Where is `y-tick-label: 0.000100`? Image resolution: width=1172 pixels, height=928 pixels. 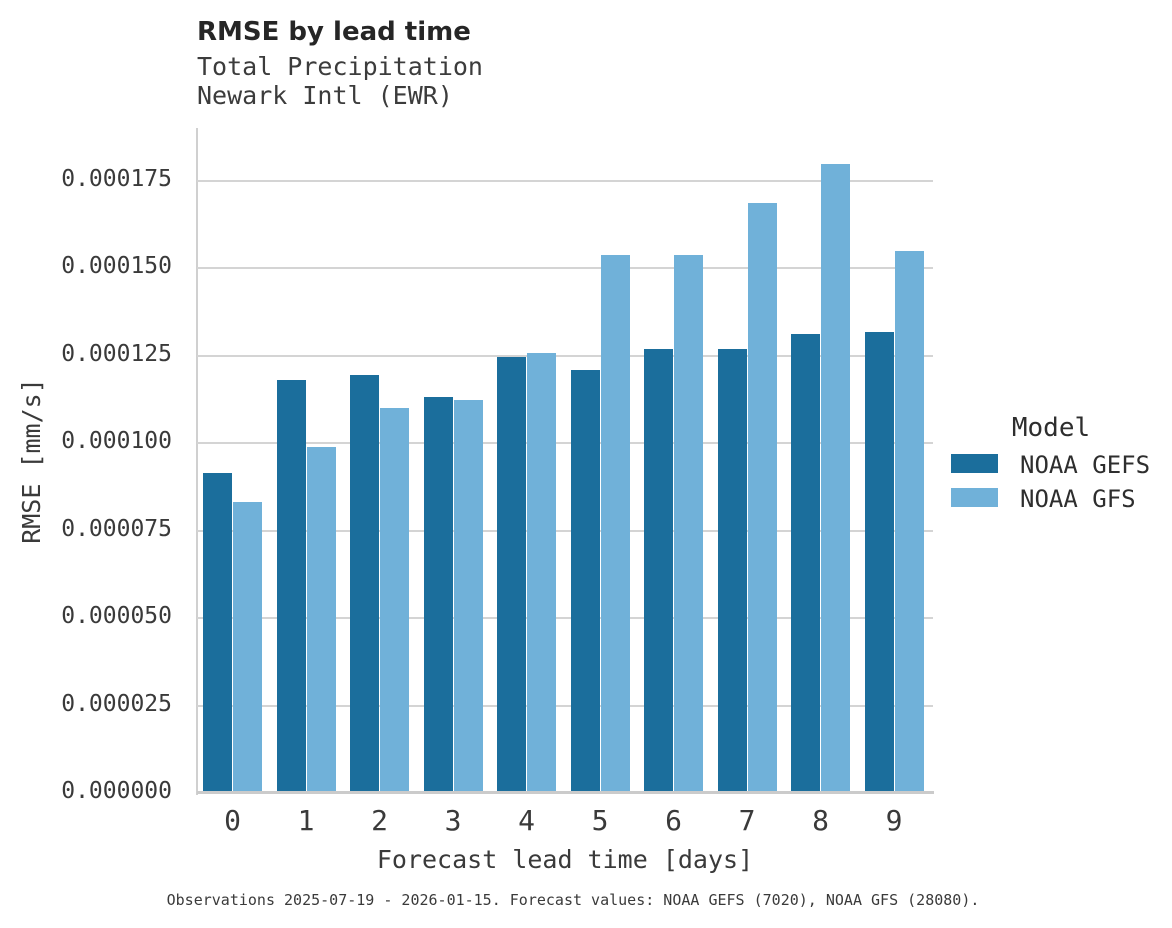
y-tick-label: 0.000100 is located at coordinates (116, 441).